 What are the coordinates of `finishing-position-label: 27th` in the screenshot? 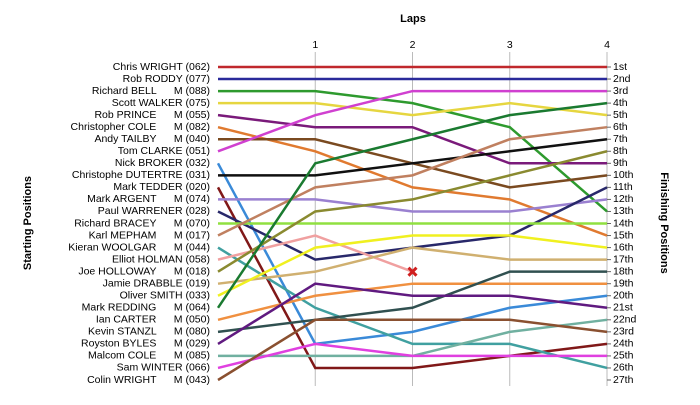 It's located at (623, 380).